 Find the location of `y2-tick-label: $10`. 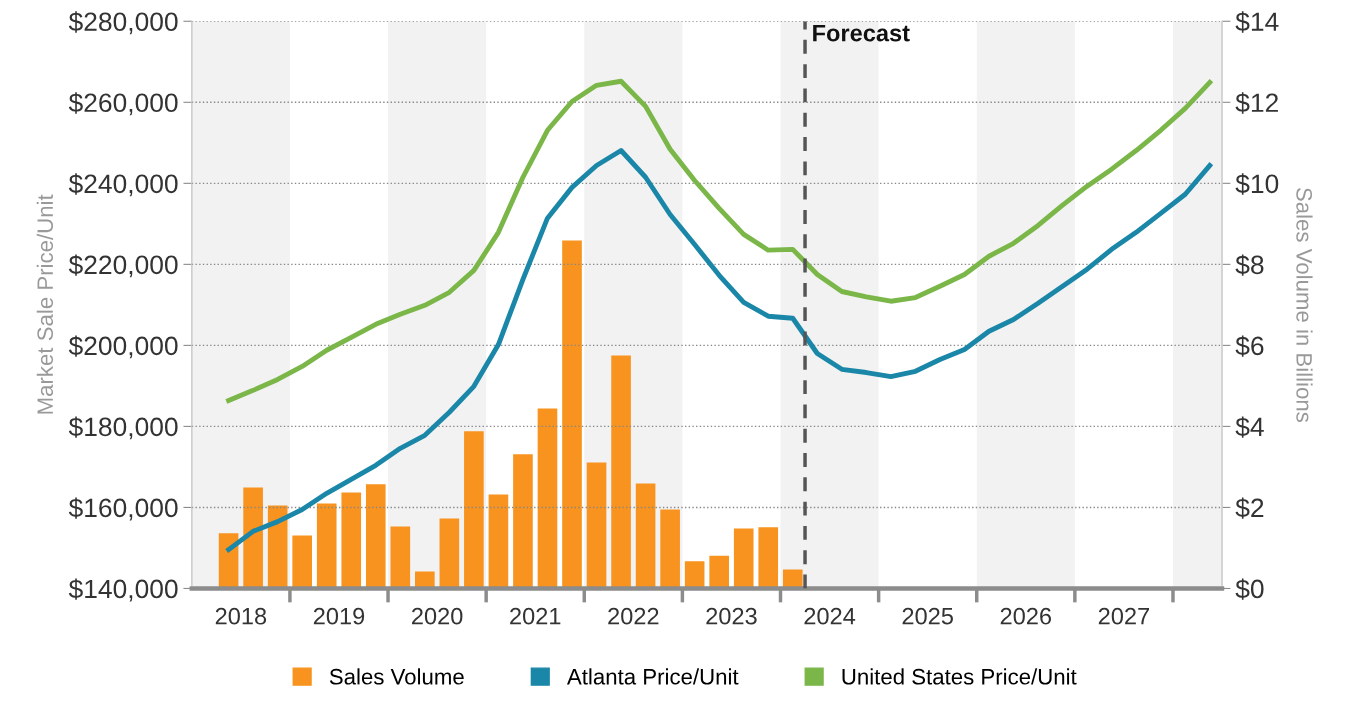

y2-tick-label: $10 is located at coordinates (1257, 184).